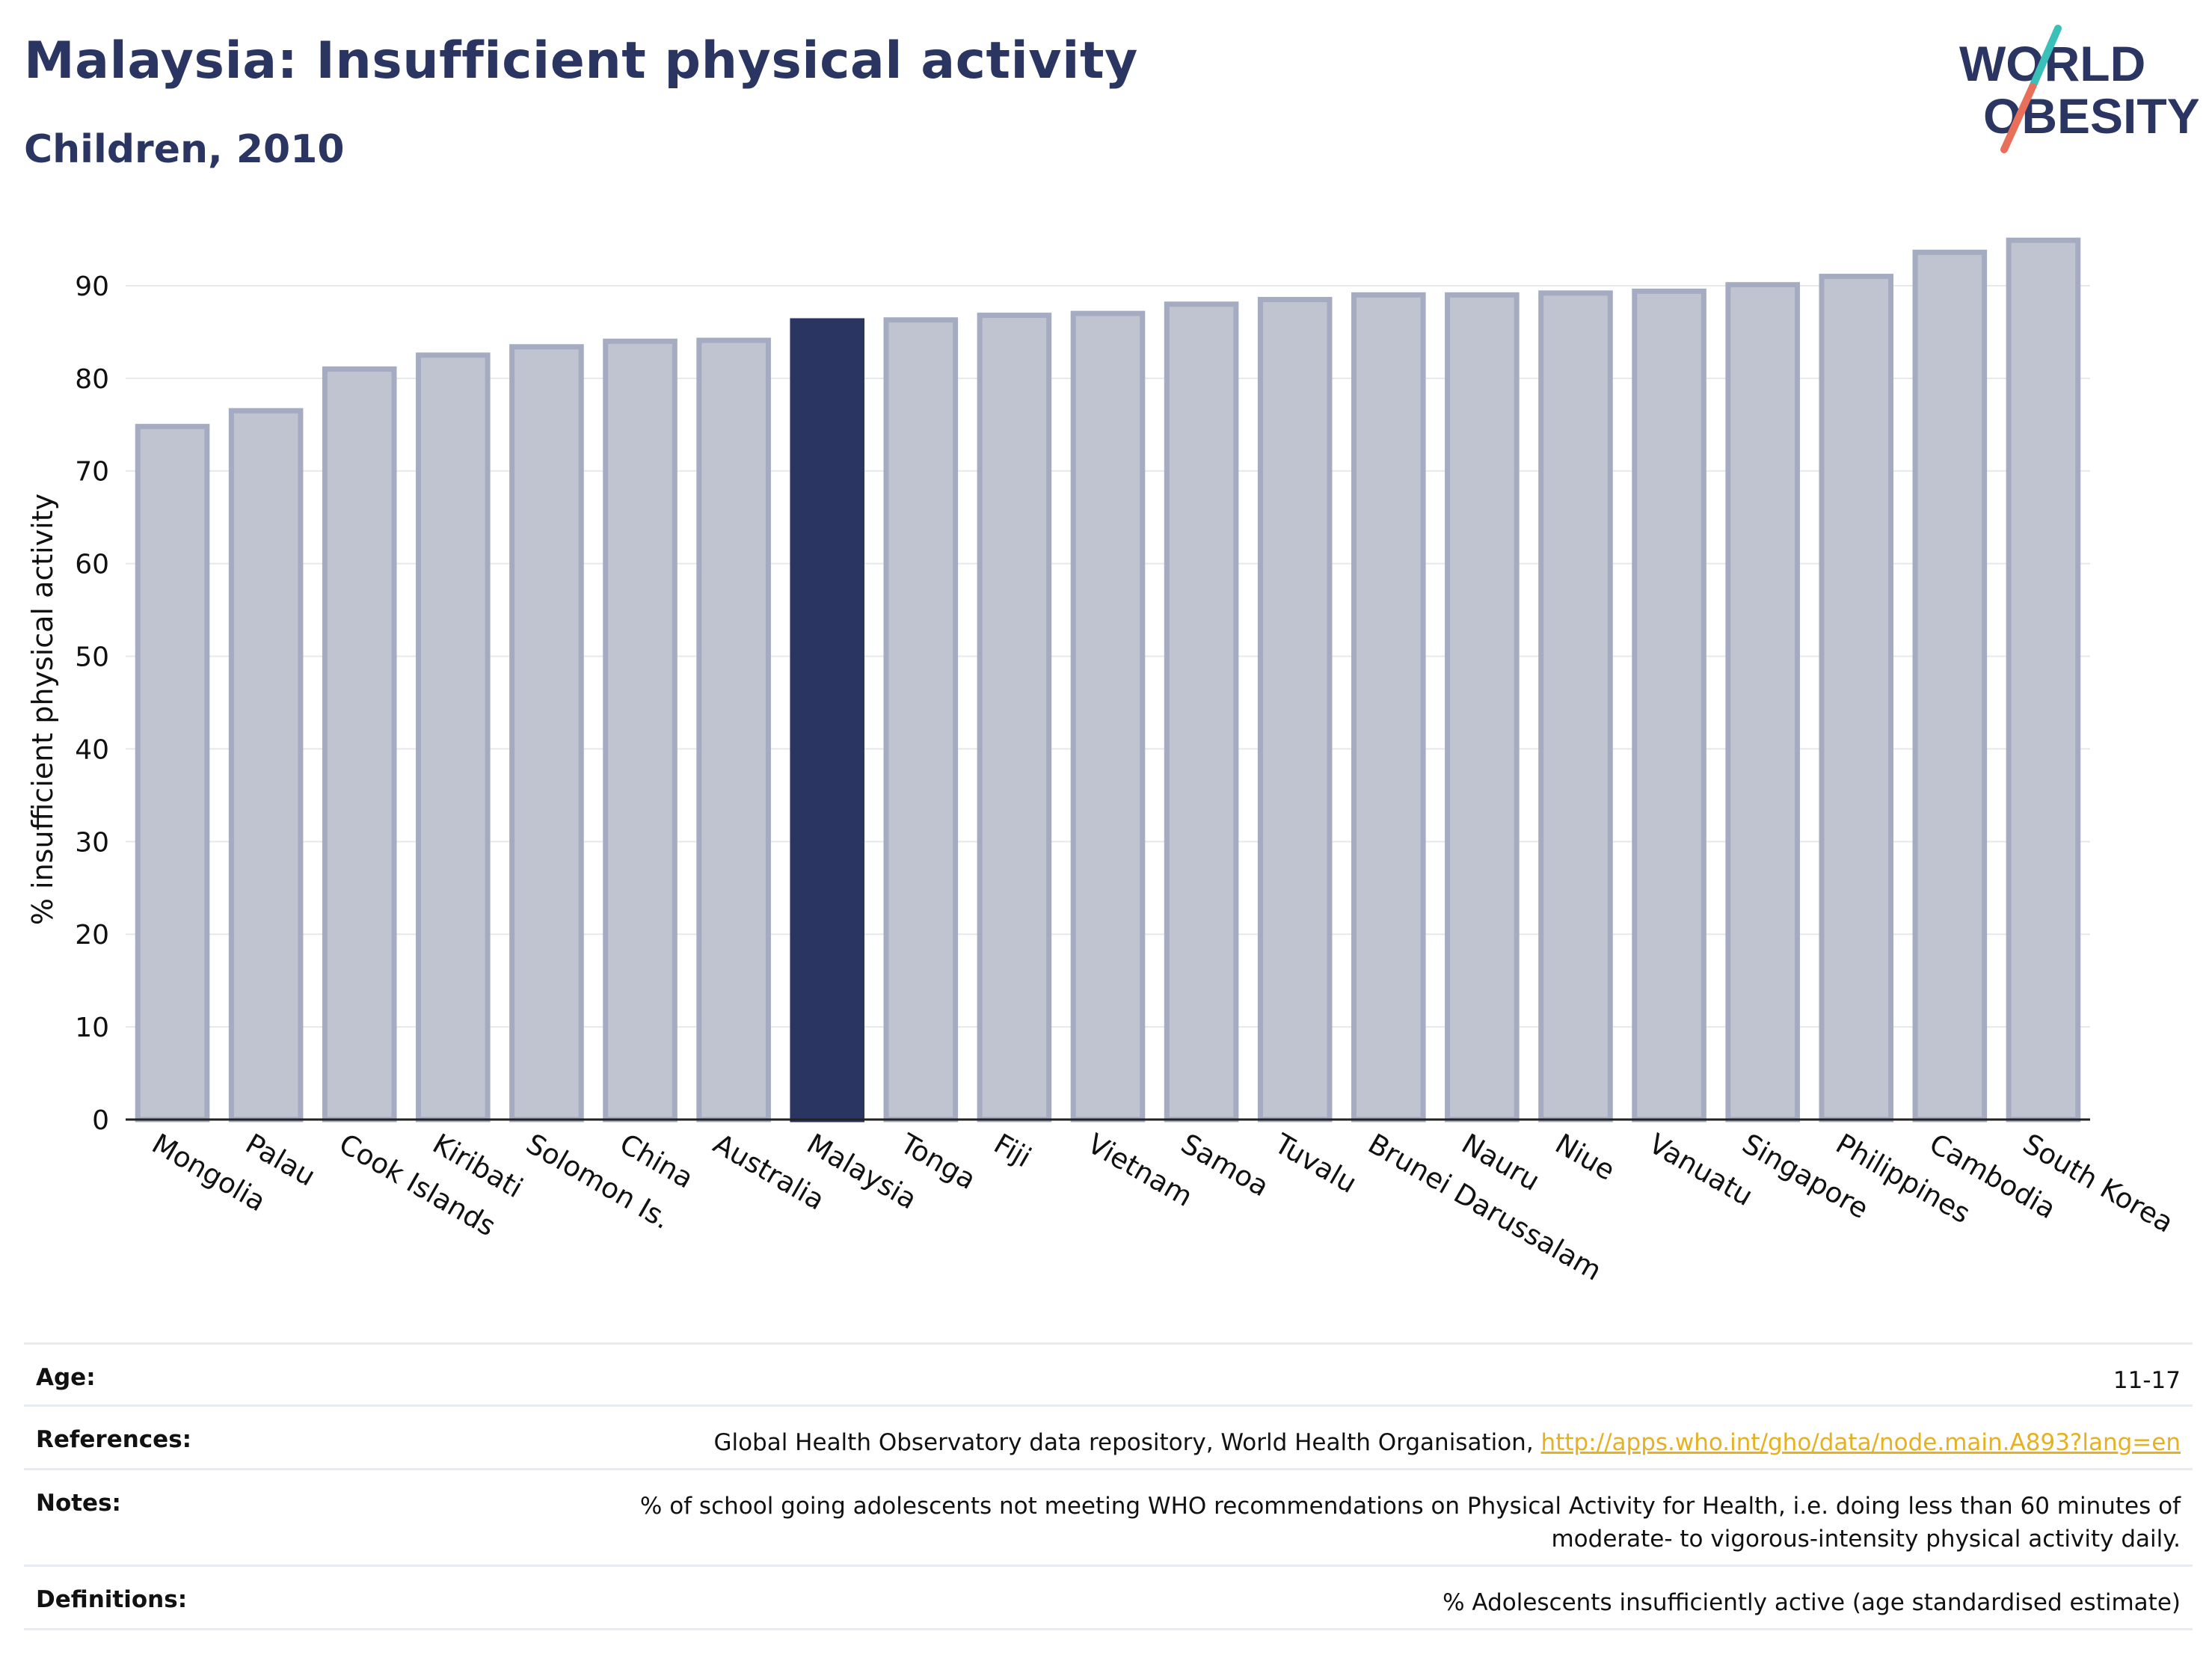  I want to click on x-tick-label: Niue, so click(1584, 1157).